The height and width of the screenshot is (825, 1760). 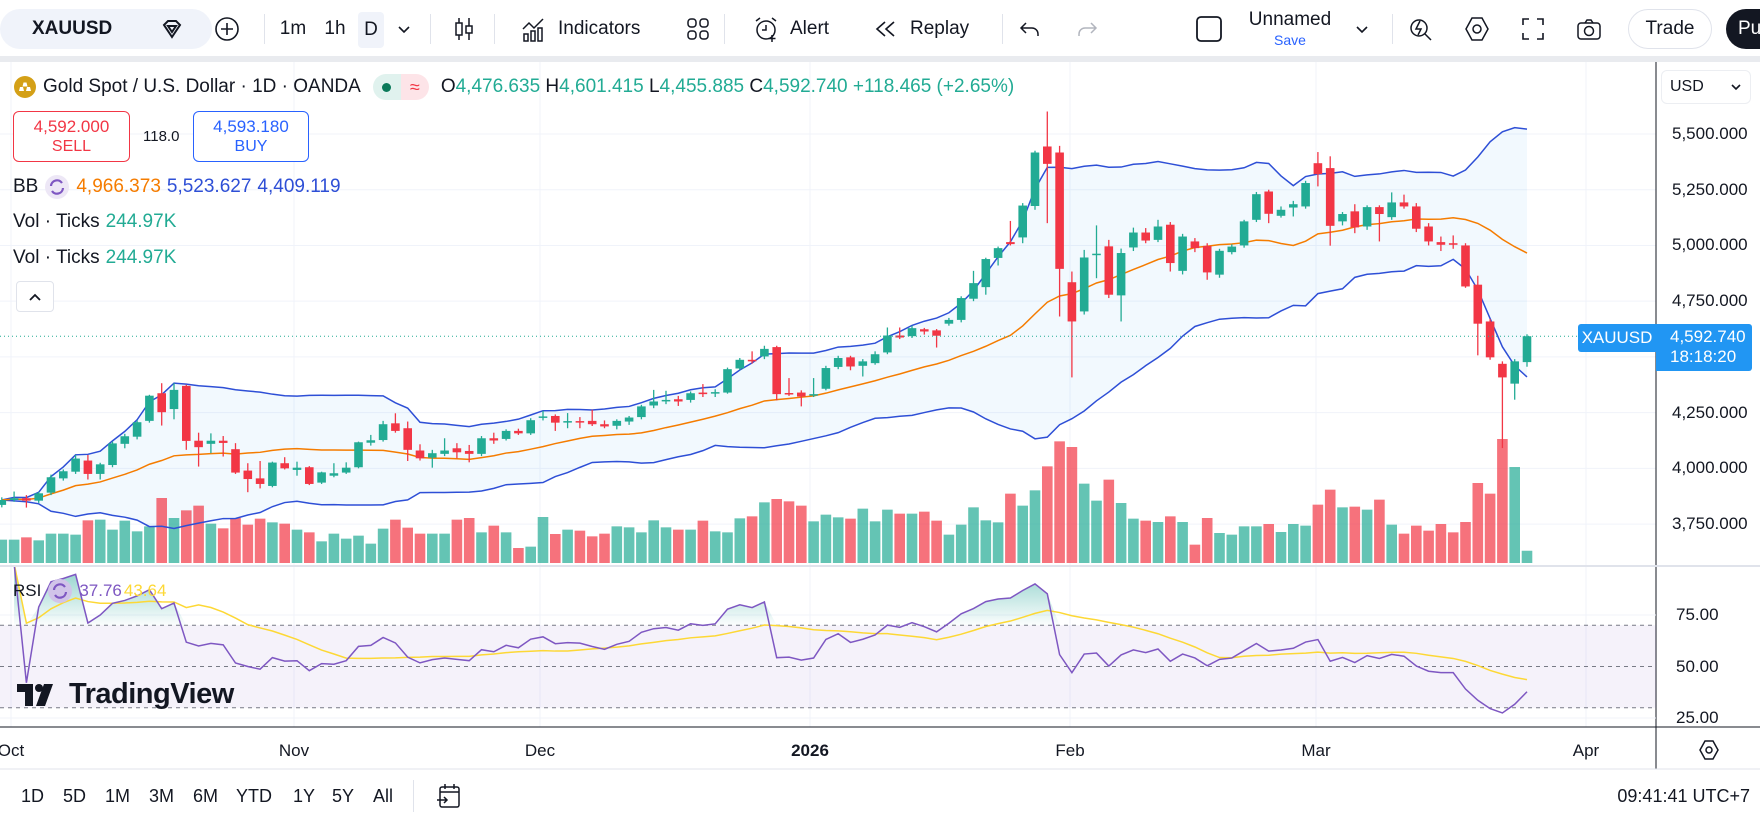 I want to click on save-link: Save, so click(x=1290, y=40).